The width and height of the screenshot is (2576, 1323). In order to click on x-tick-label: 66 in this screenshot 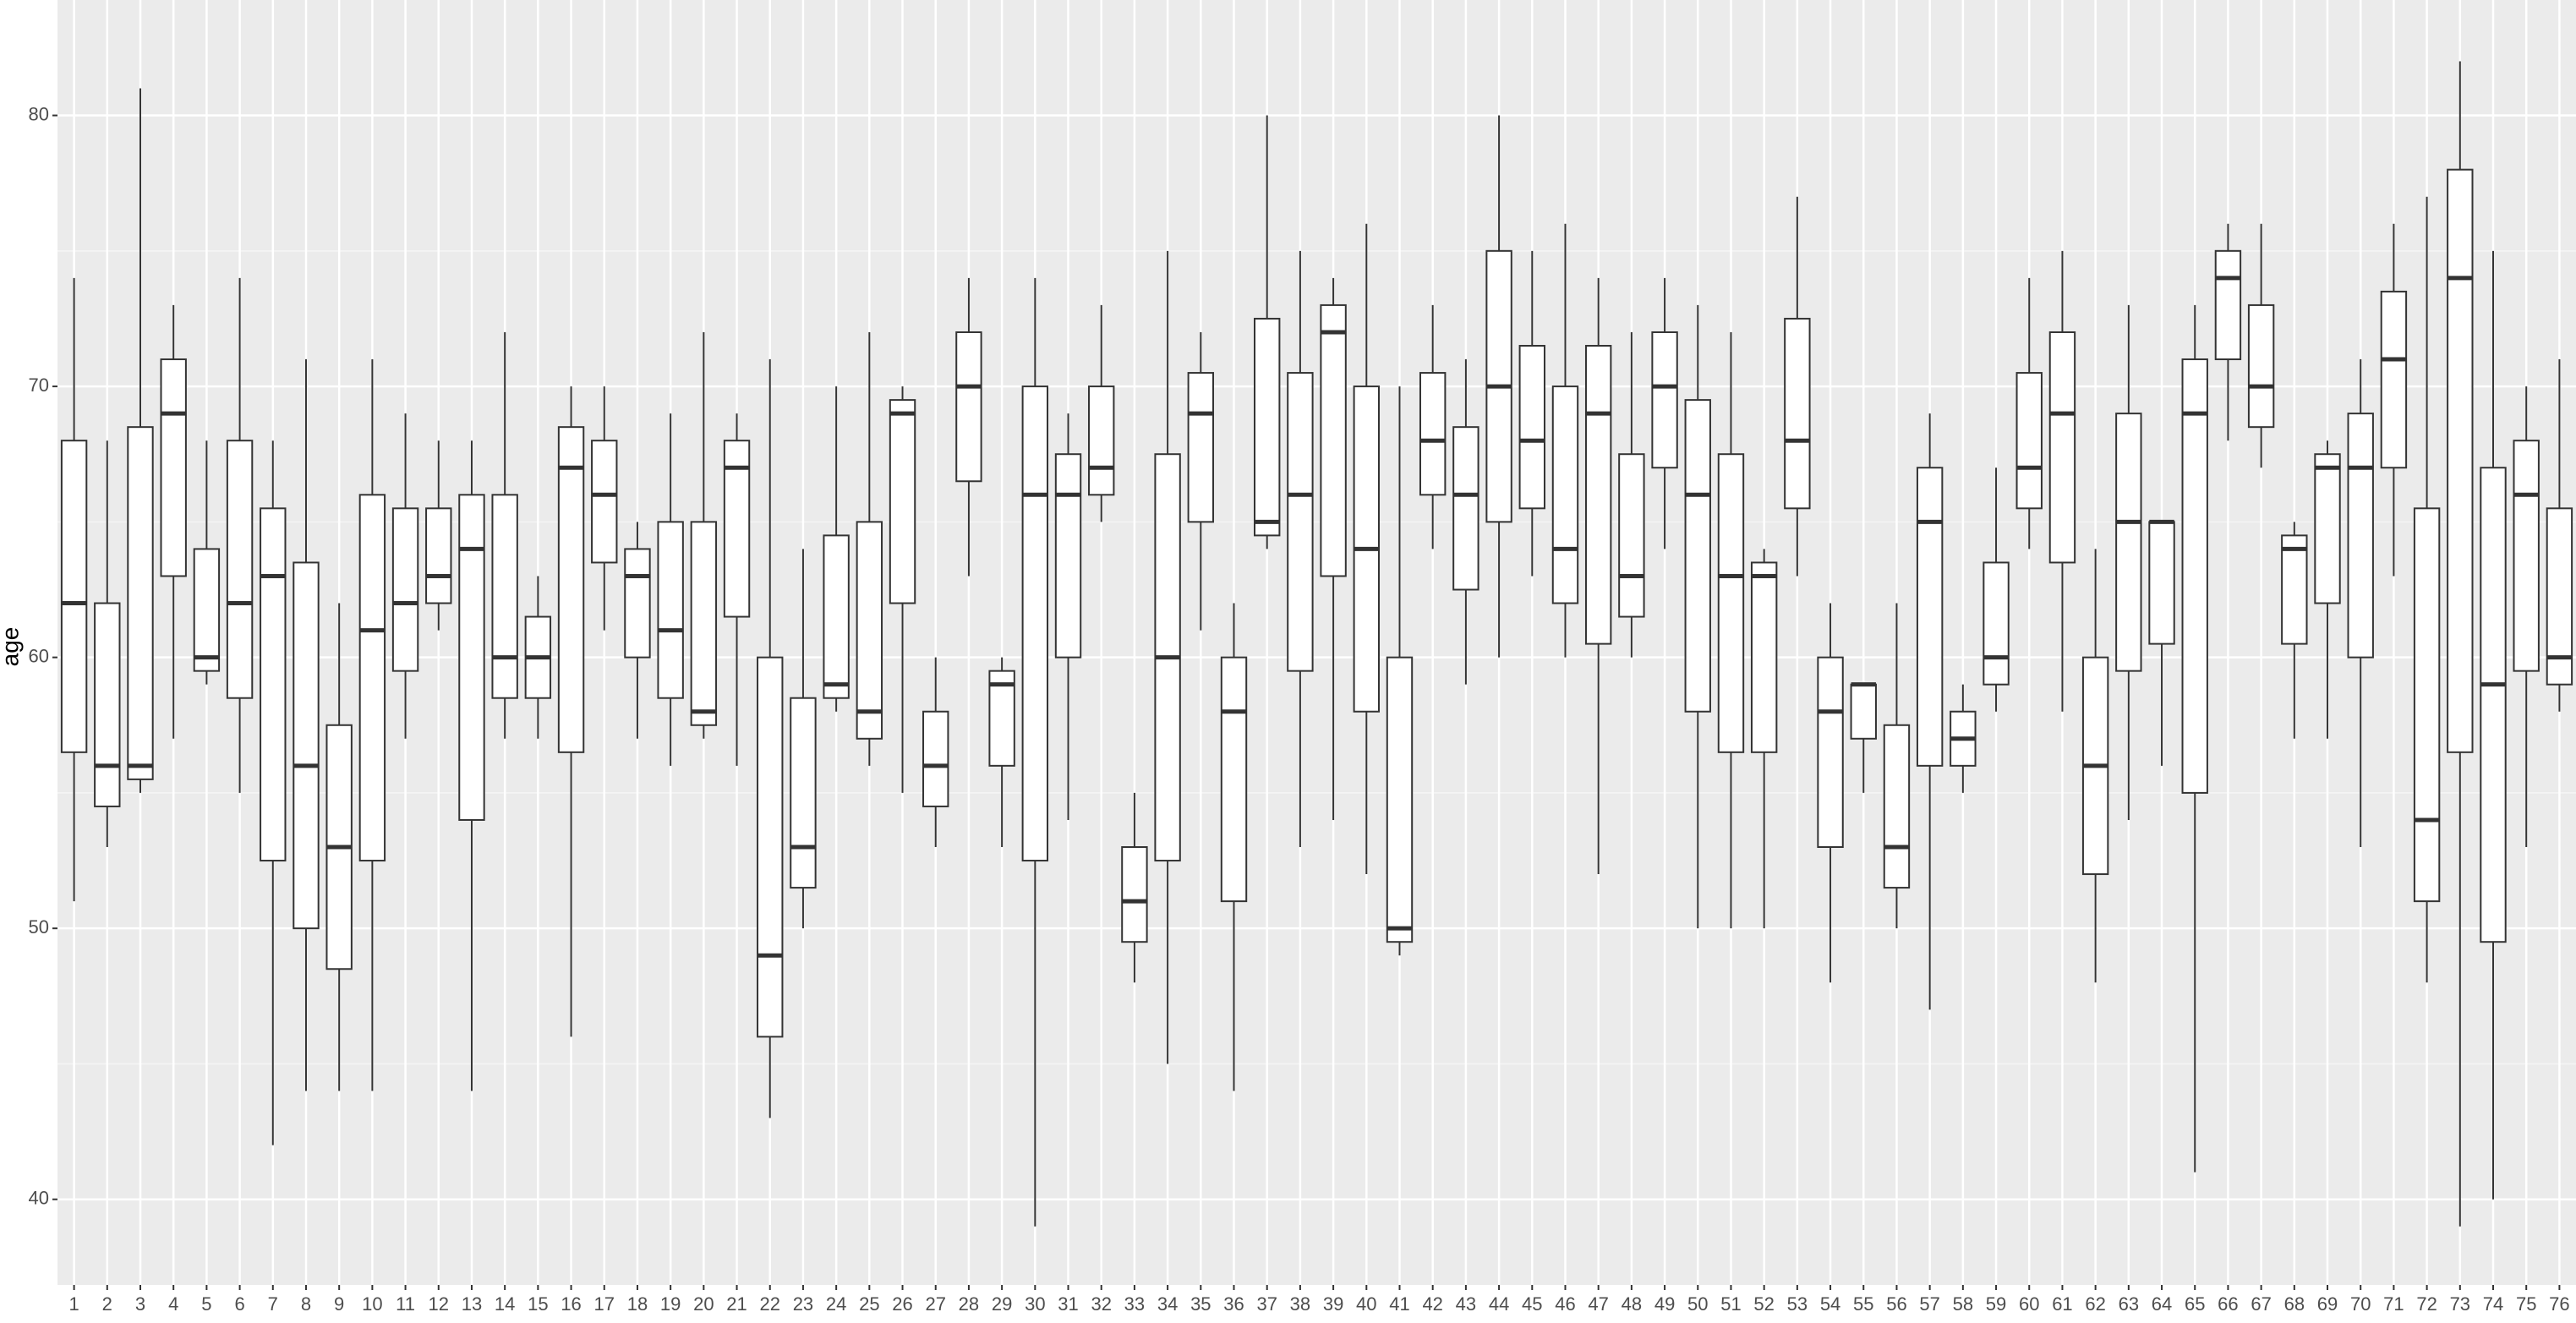, I will do `click(2228, 1304)`.